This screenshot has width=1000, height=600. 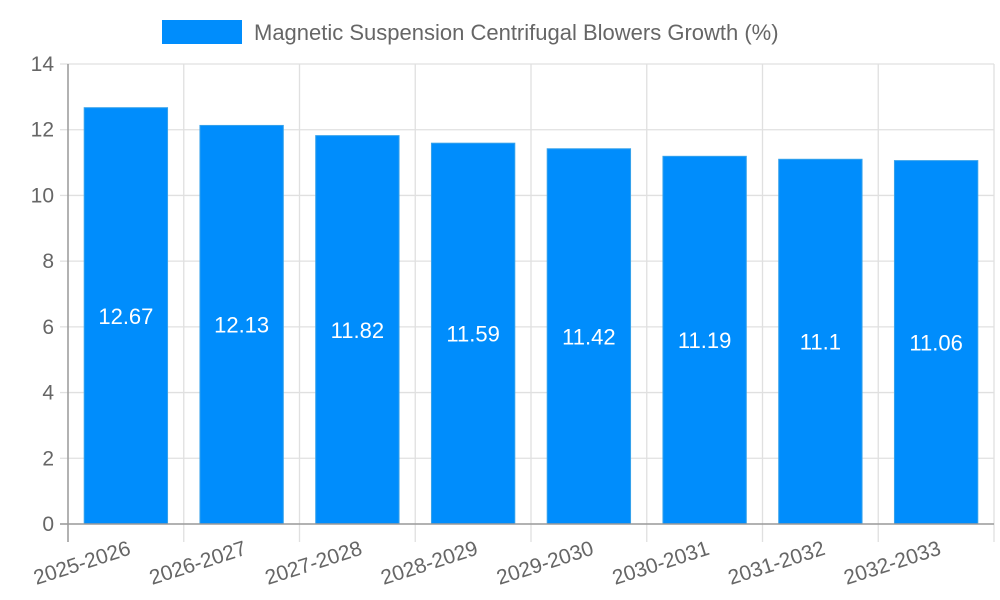 I want to click on bar: 11.82, so click(x=357, y=330).